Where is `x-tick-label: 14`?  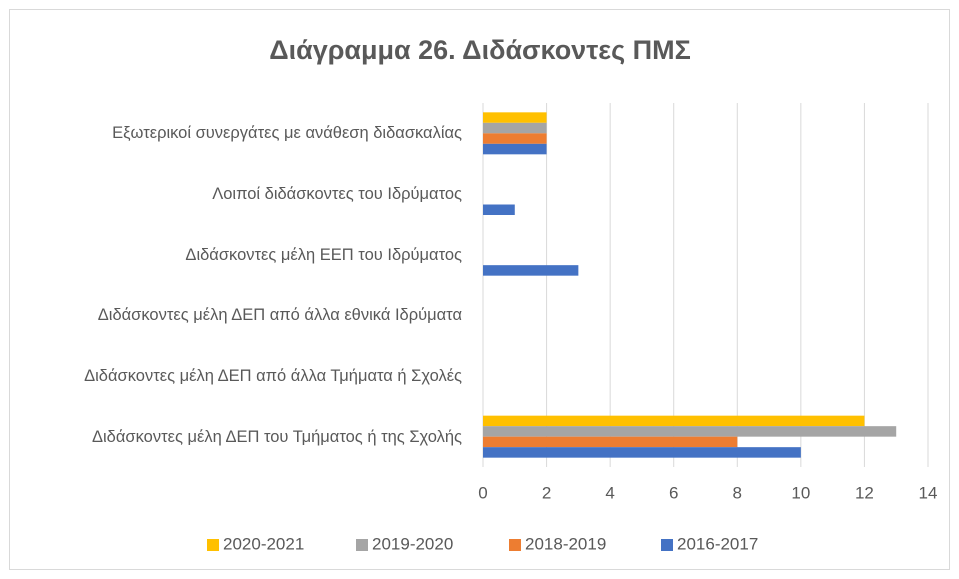
x-tick-label: 14 is located at coordinates (928, 492).